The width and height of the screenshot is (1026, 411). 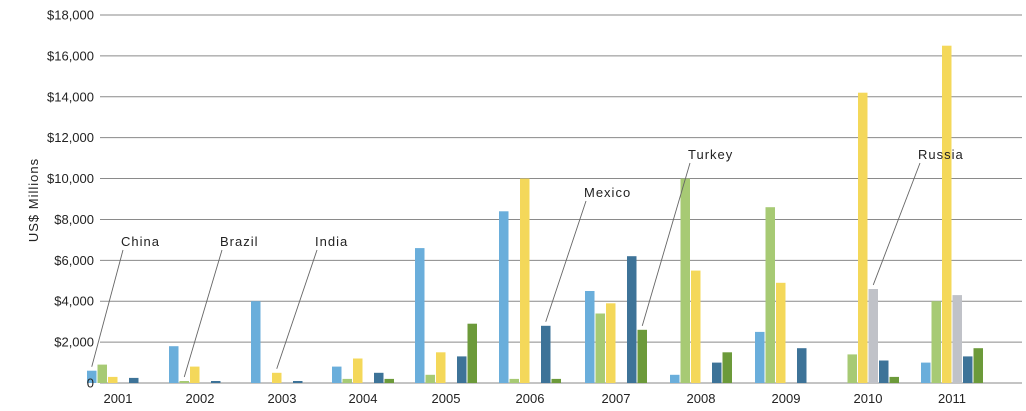 What do you see at coordinates (717, 372) in the screenshot?
I see `bar-mexico-2008` at bounding box center [717, 372].